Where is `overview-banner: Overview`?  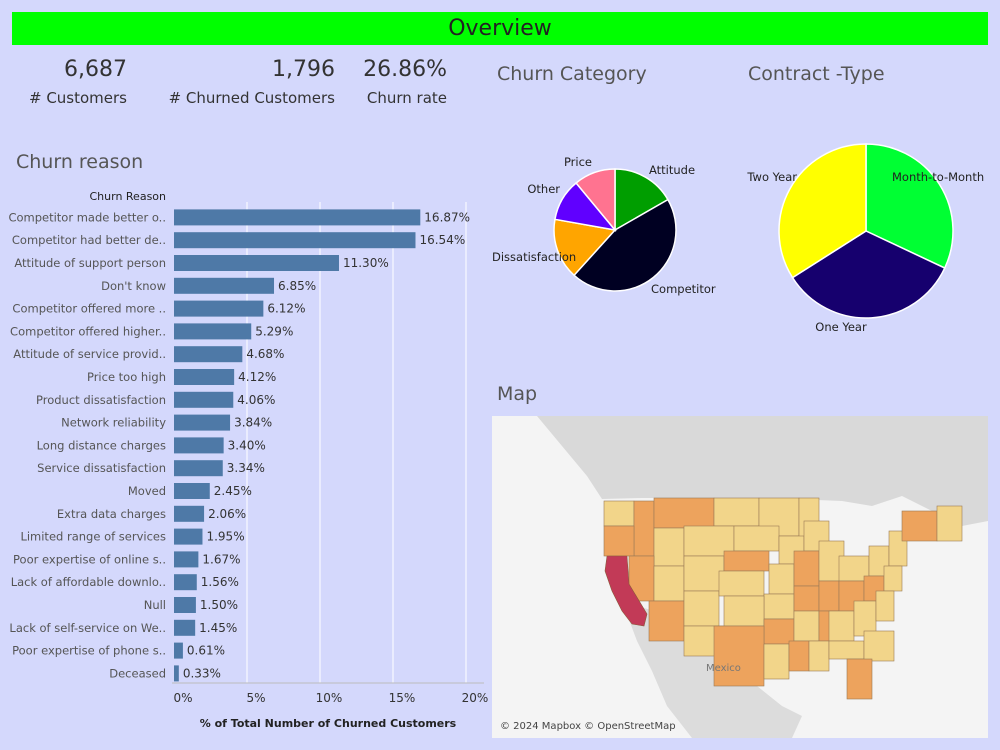
overview-banner: Overview is located at coordinates (500, 28).